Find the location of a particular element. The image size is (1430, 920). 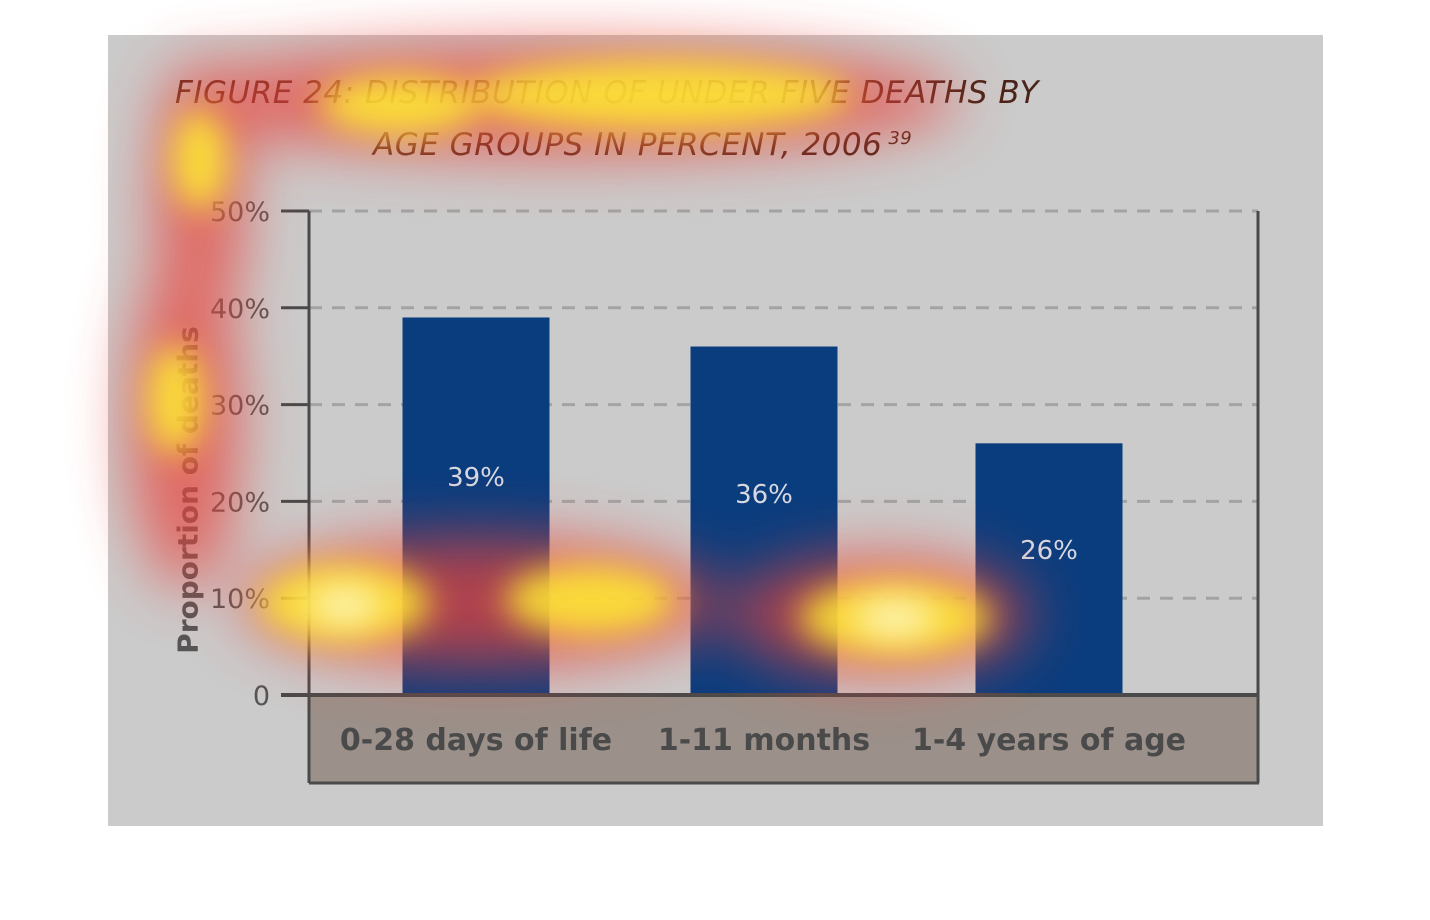

y-ticks: 0 10% 20% 30% 40% 50% is located at coordinates (259, 454).